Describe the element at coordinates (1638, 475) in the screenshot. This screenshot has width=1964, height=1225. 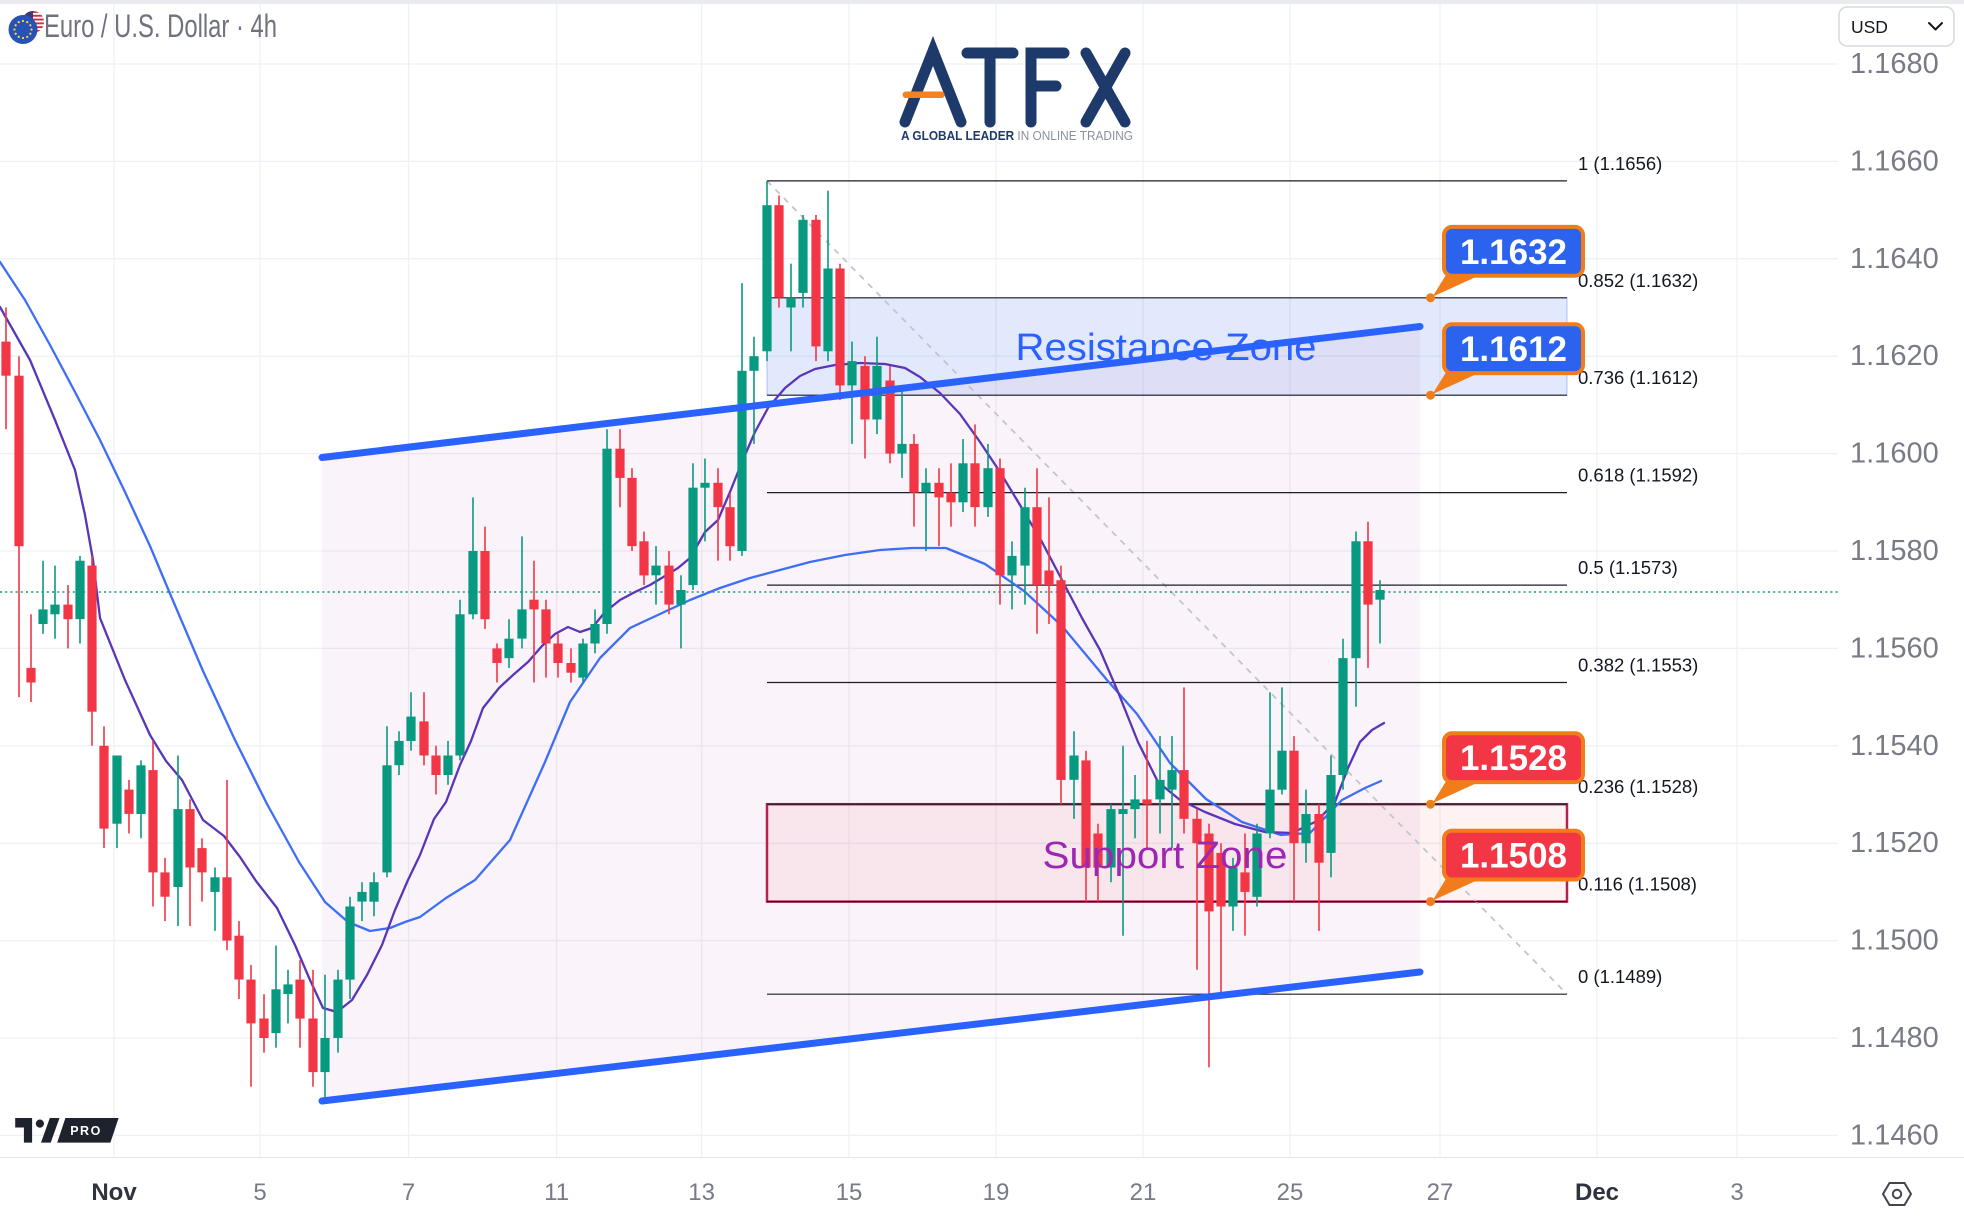
I see `svg-text: 0.618 (1.1592)` at that location.